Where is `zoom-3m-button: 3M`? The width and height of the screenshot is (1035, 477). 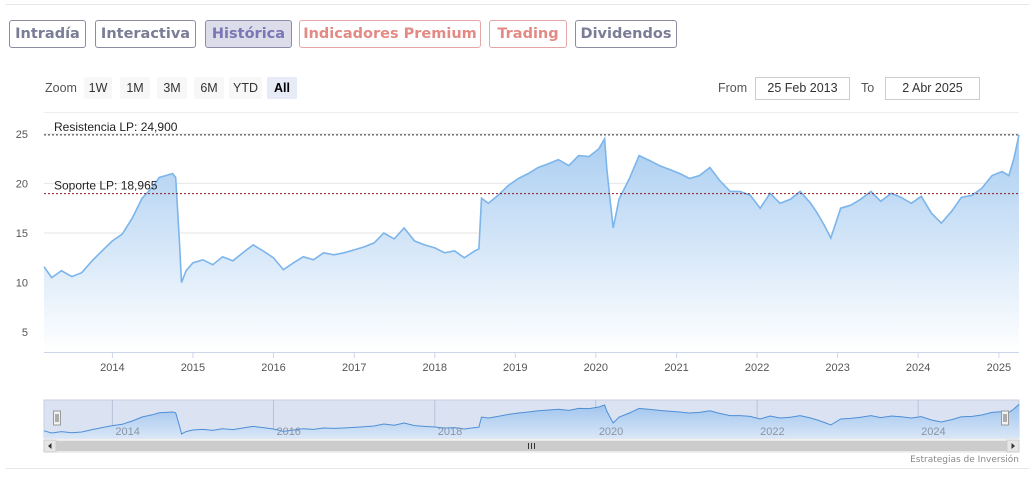 zoom-3m-button: 3M is located at coordinates (172, 88).